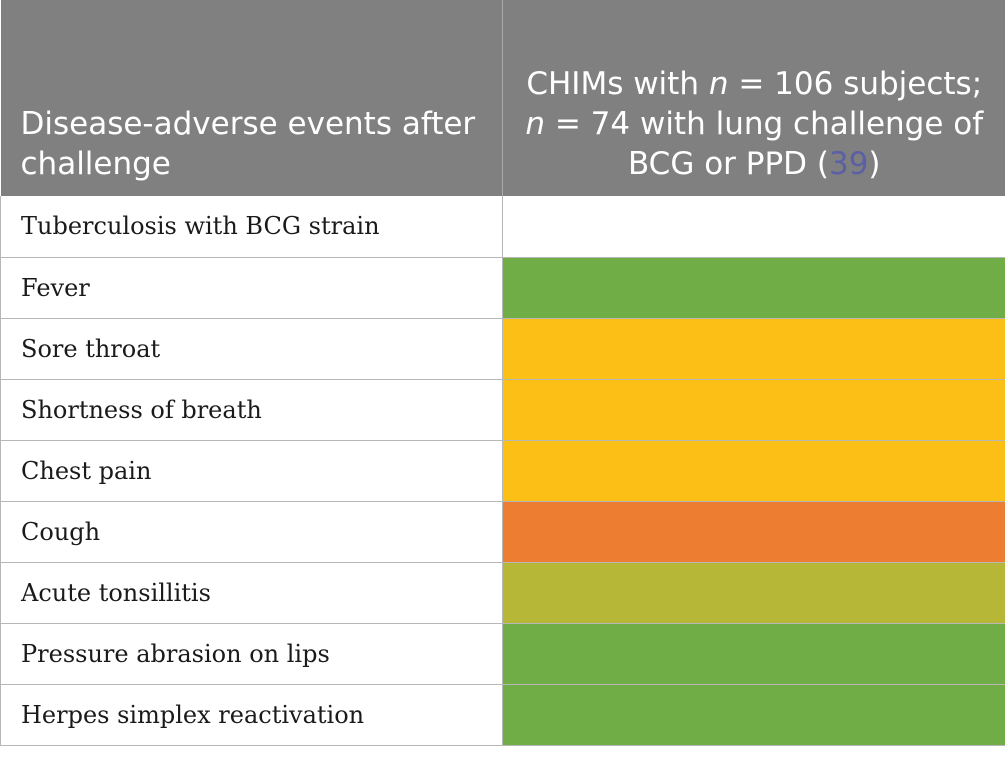  I want to click on event-label: Cough, so click(251, 532).